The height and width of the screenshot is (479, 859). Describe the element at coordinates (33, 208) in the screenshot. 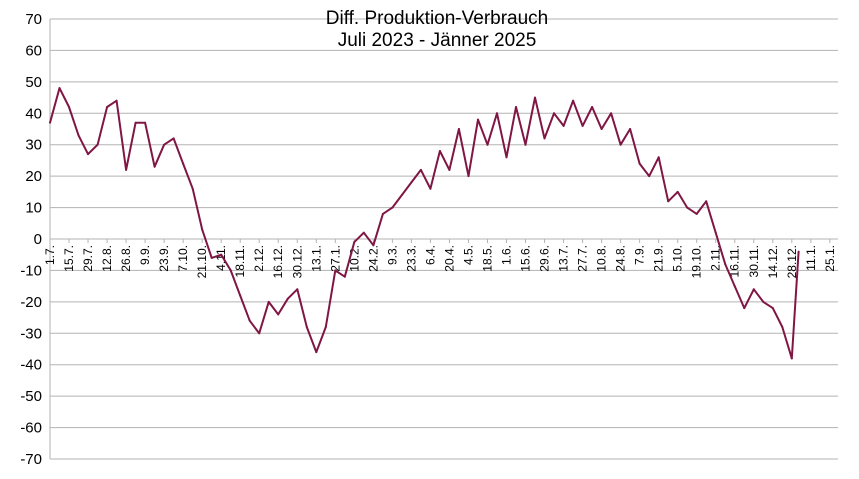

I see `y-tick-label: 10` at that location.